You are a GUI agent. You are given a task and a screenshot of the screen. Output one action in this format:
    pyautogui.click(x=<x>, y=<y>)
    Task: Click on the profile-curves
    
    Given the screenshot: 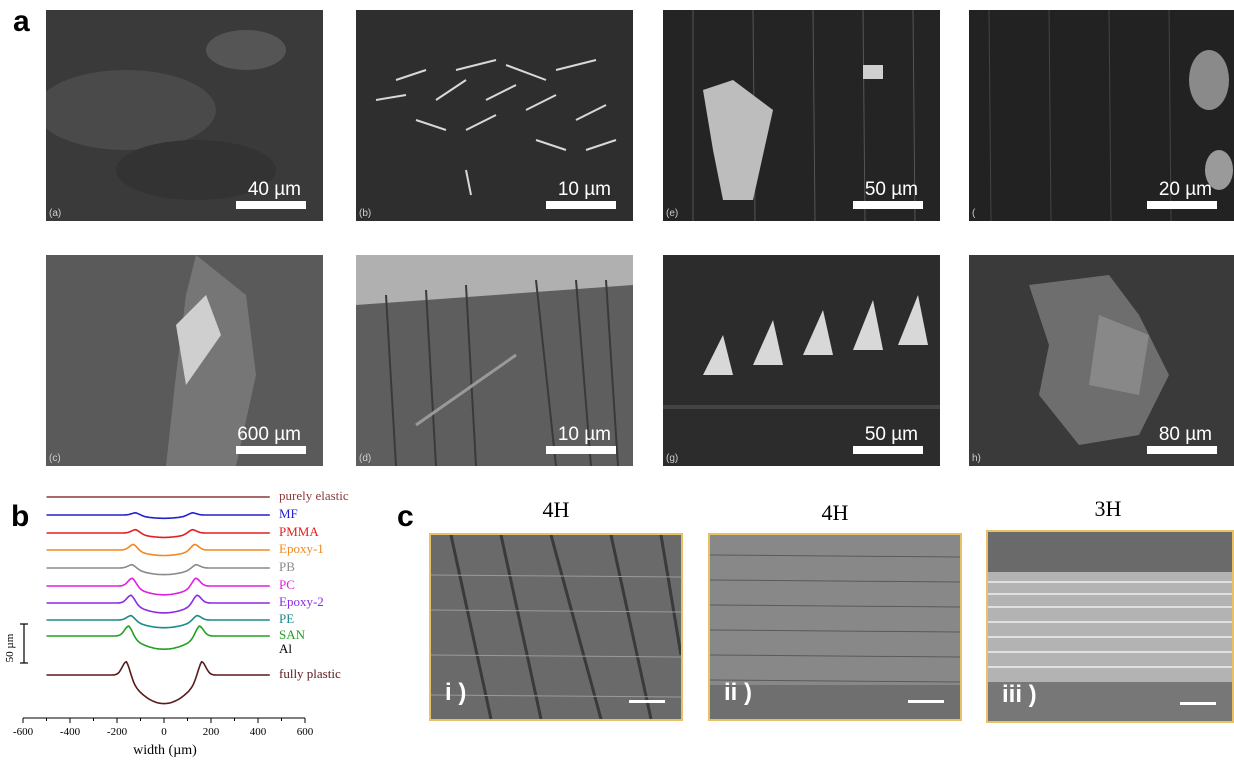 What is the action you would take?
    pyautogui.click(x=158, y=600)
    